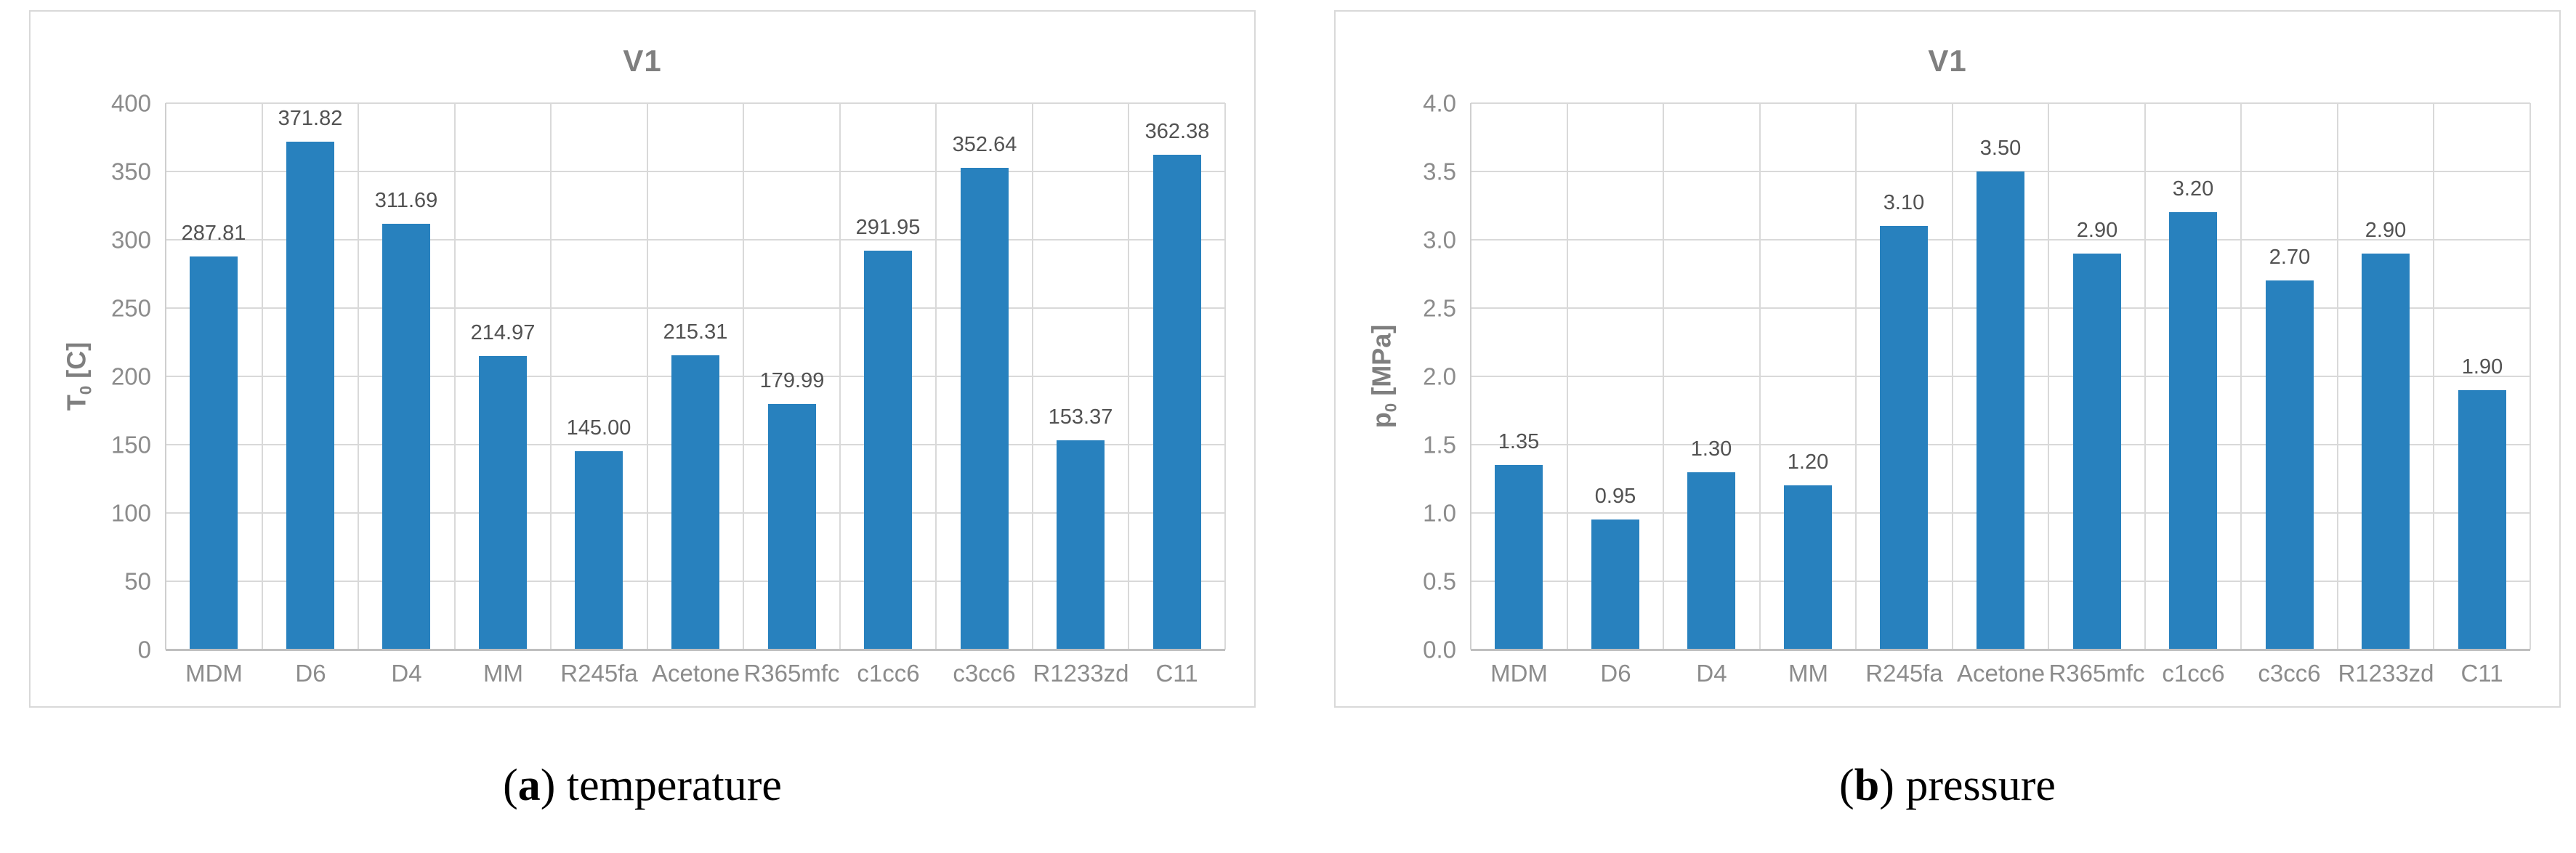  I want to click on y-axis-tick-label: 50, so click(137, 581).